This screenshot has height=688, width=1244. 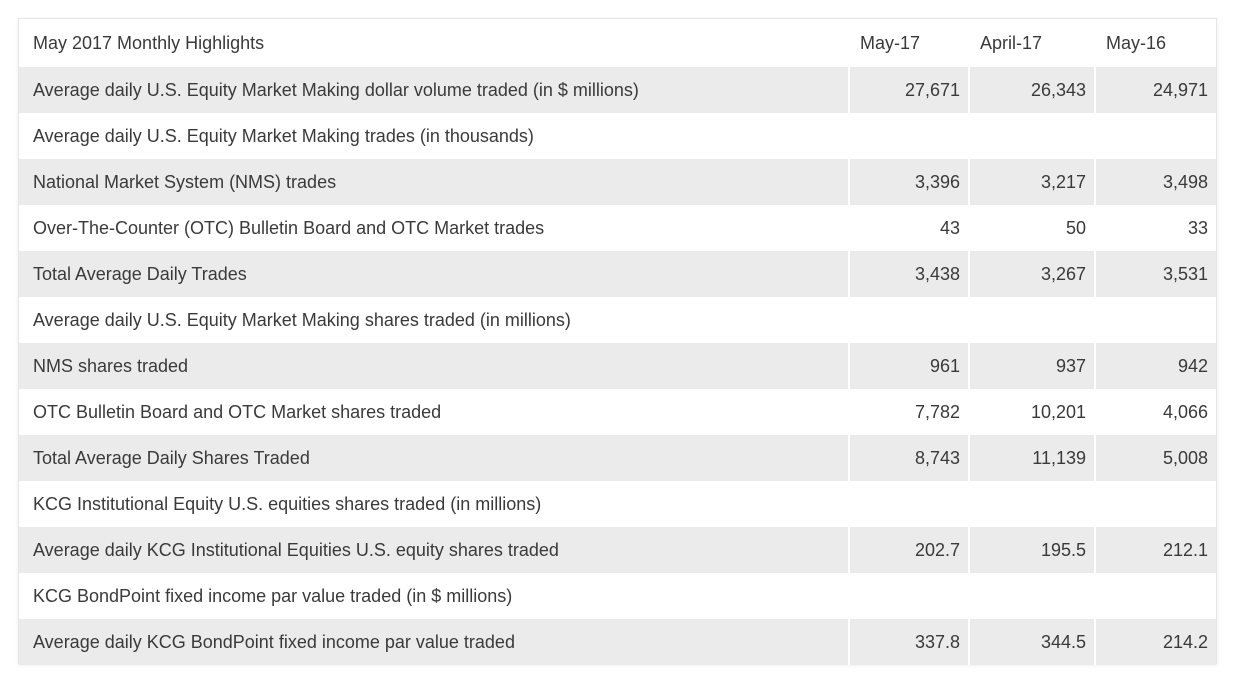 I want to click on row-value-may-16: 212.1, so click(x=1155, y=550).